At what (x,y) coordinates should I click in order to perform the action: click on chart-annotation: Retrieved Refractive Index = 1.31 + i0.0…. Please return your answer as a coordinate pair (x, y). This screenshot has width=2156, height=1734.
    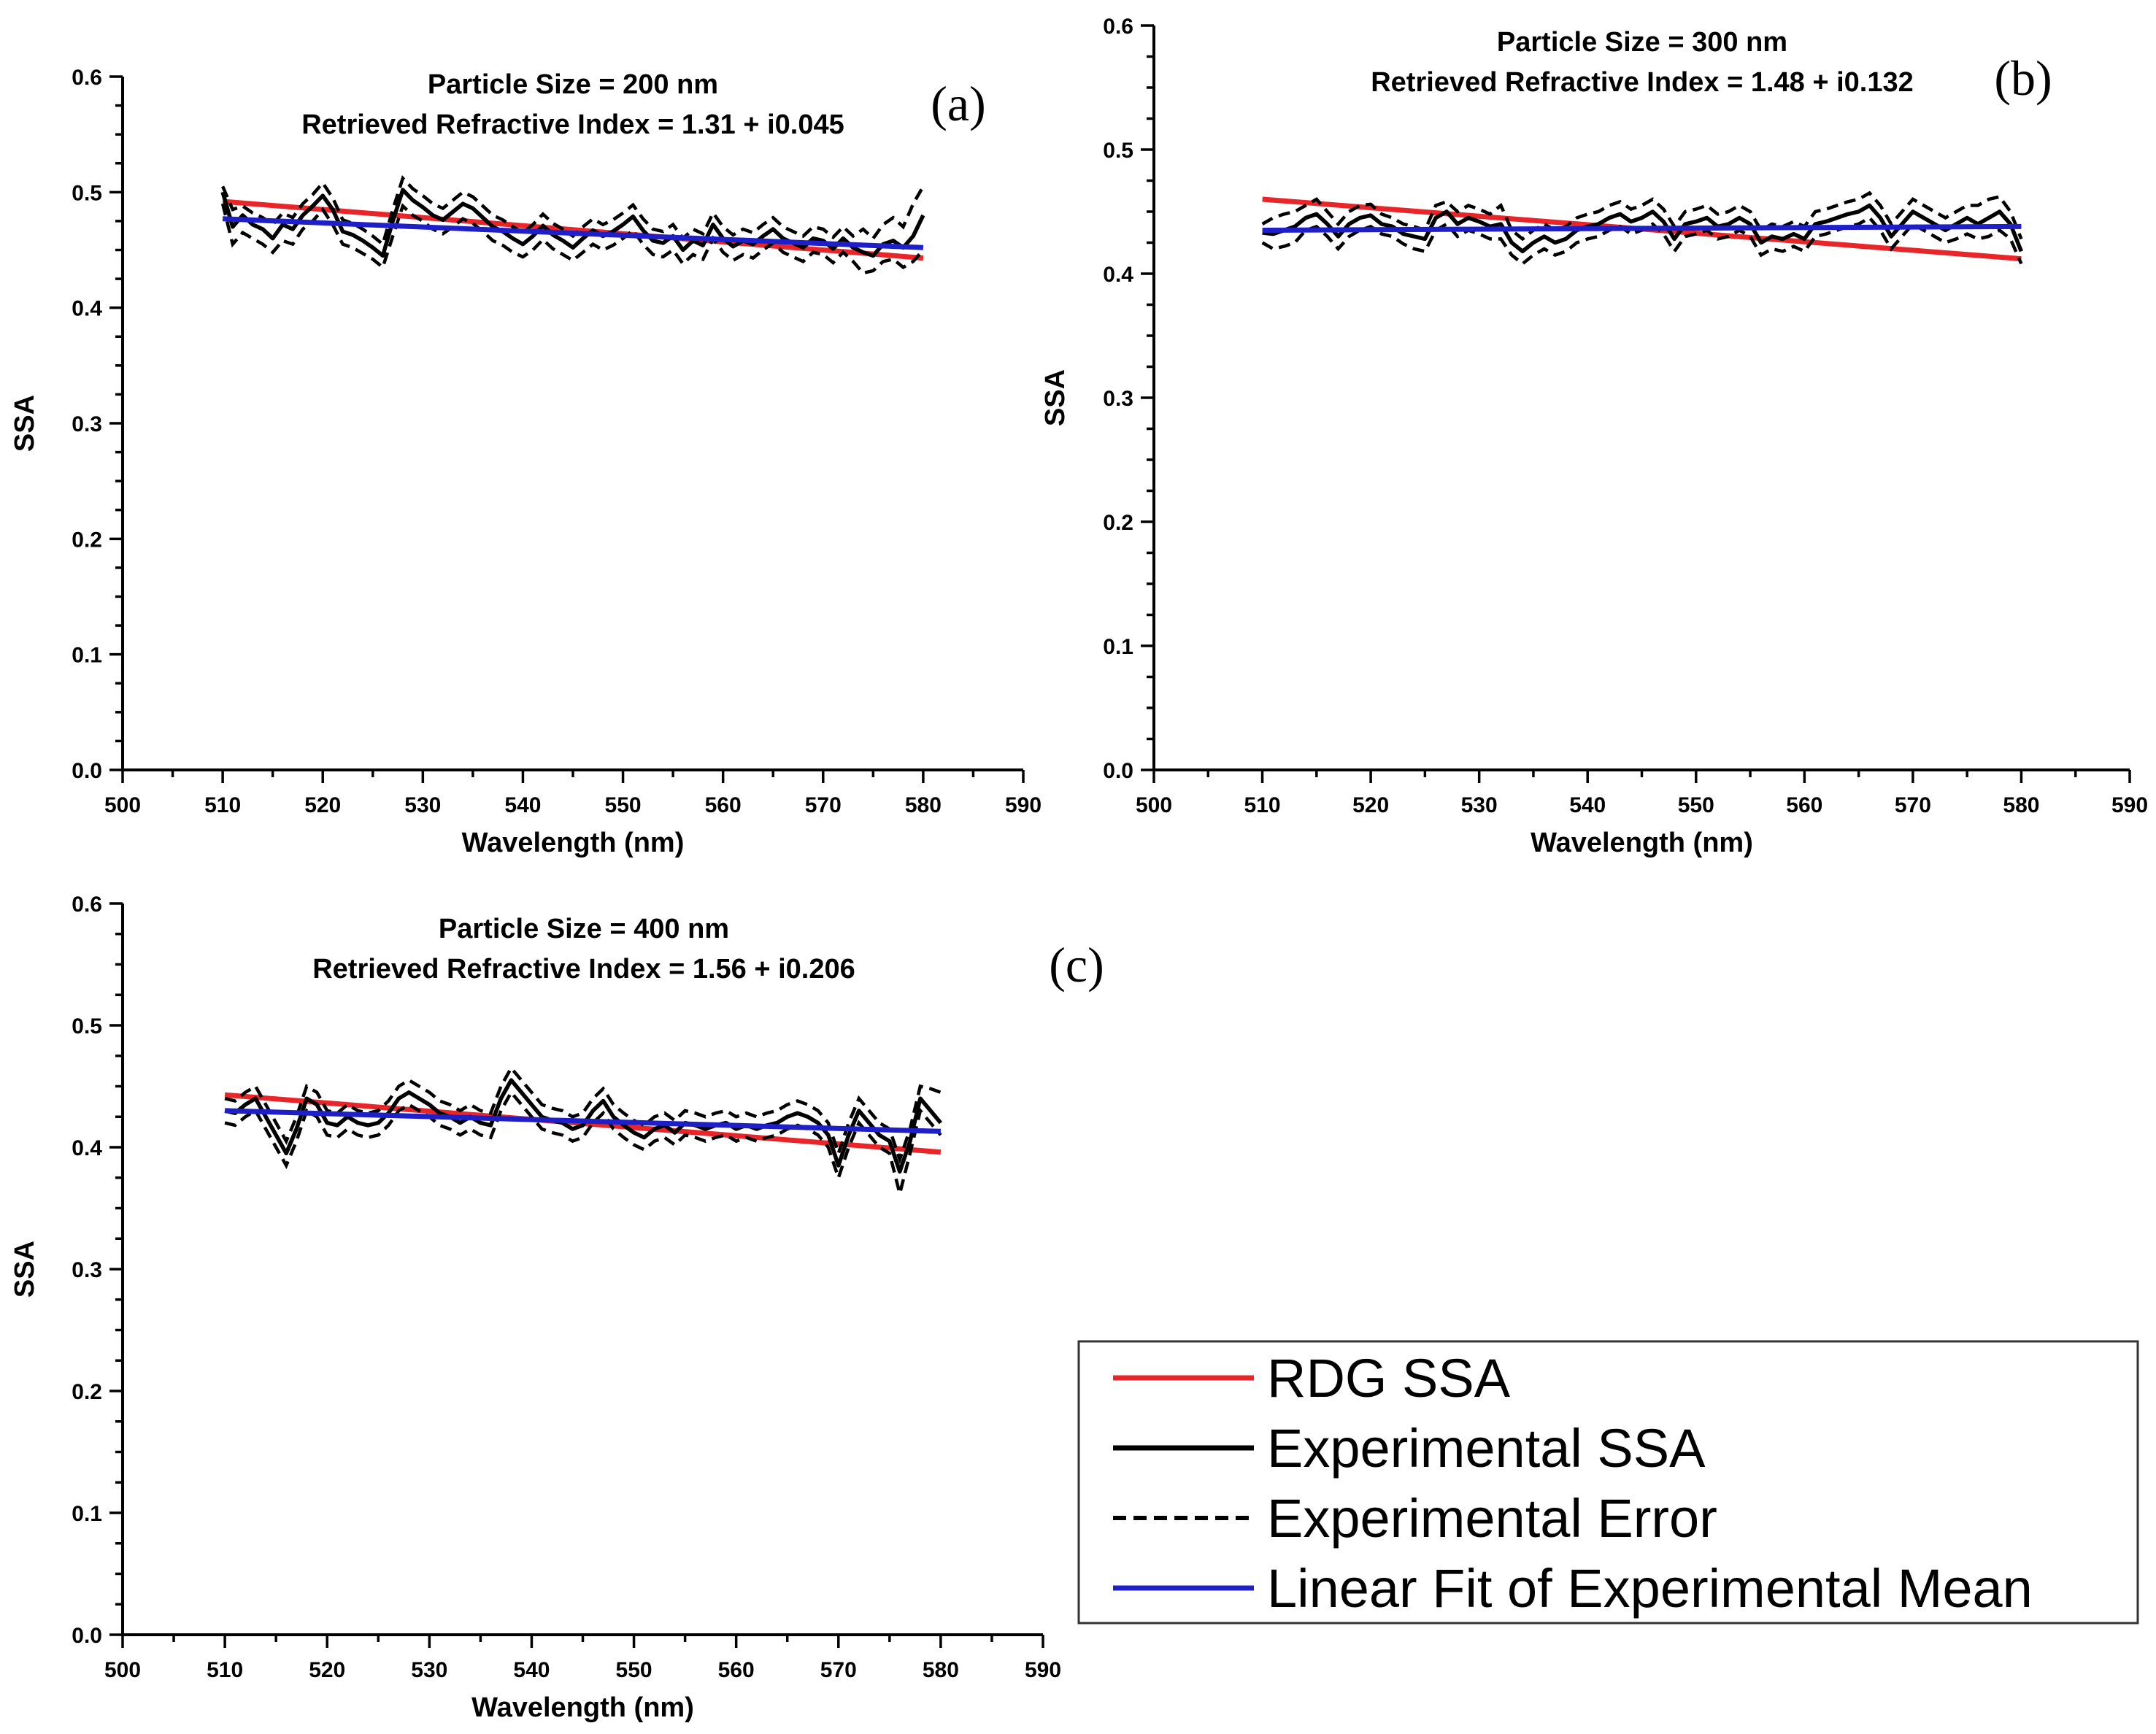
    Looking at the image, I should click on (572, 124).